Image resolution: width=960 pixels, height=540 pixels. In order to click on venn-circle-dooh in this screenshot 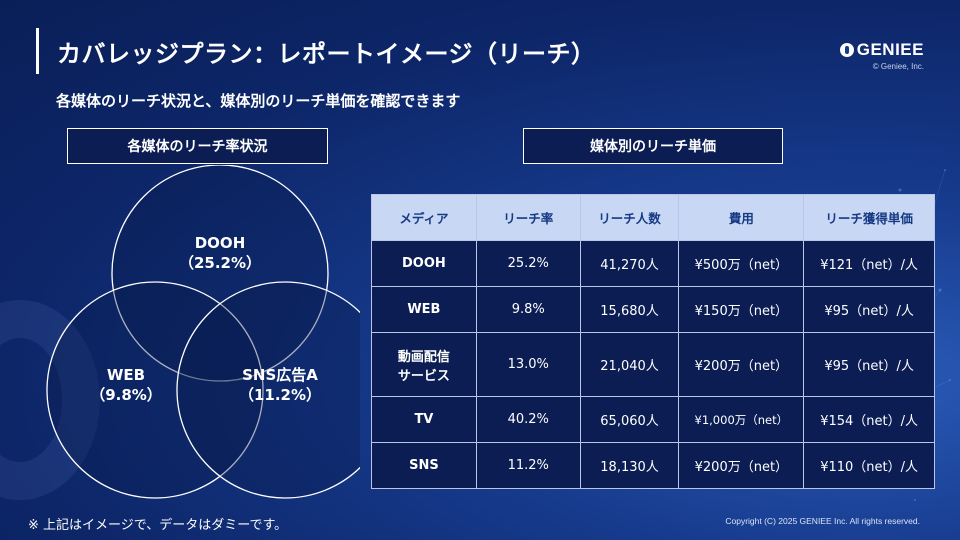, I will do `click(220, 273)`.